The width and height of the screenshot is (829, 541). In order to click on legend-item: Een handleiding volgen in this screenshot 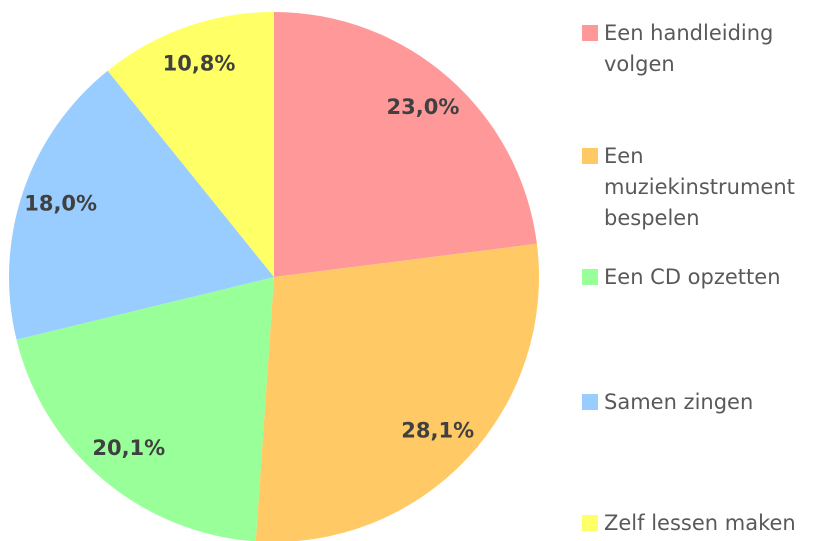, I will do `click(702, 49)`.